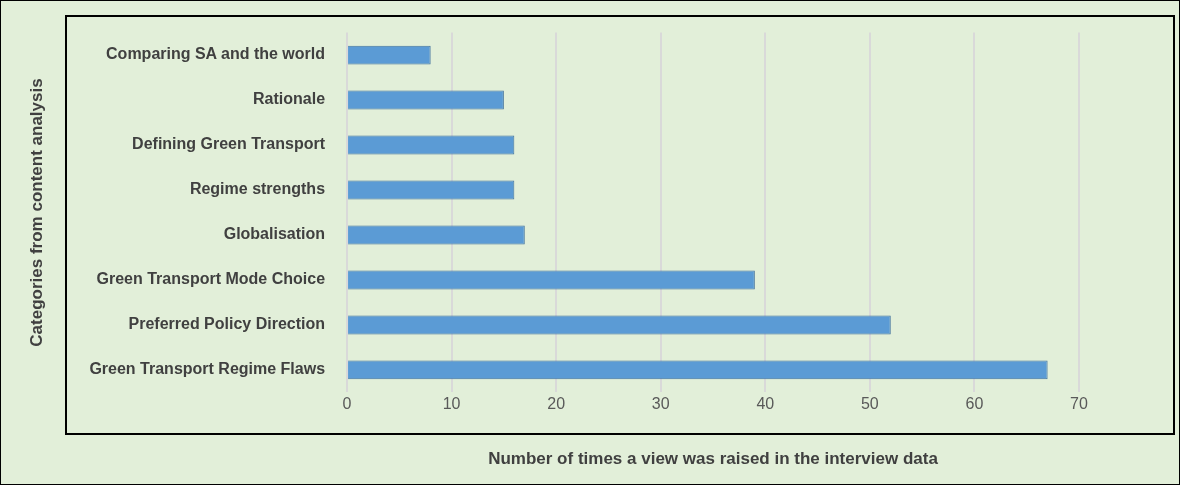 The image size is (1180, 485). What do you see at coordinates (869, 404) in the screenshot?
I see `x-tick-label: 50` at bounding box center [869, 404].